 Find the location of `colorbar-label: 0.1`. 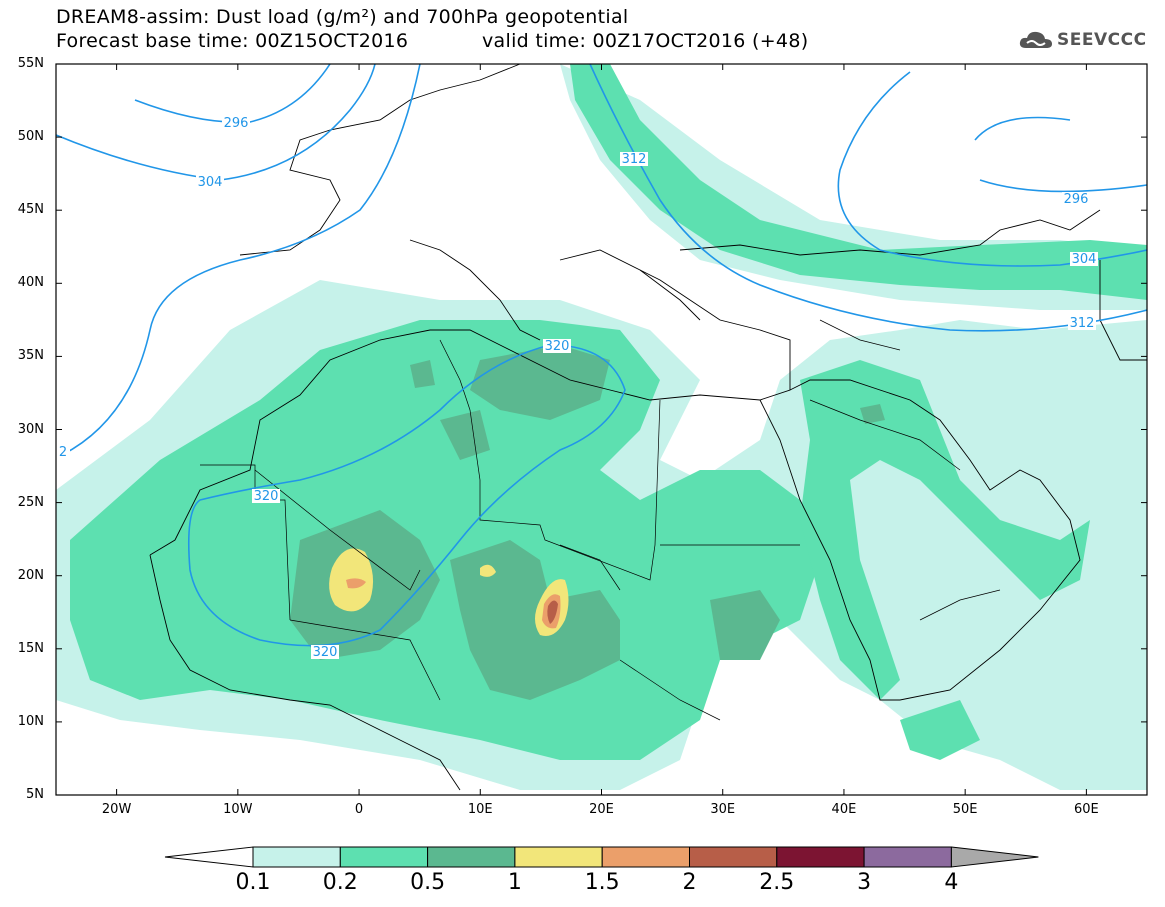

colorbar-label: 0.1 is located at coordinates (253, 882).